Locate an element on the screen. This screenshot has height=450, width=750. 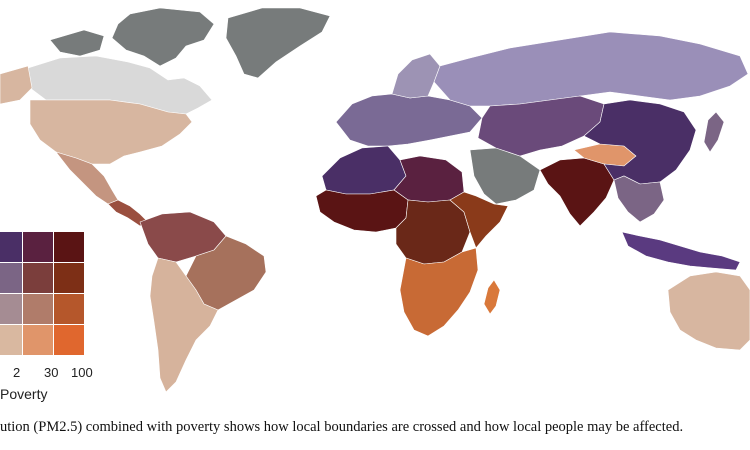
region-canada-arctic is located at coordinates (163, 37).